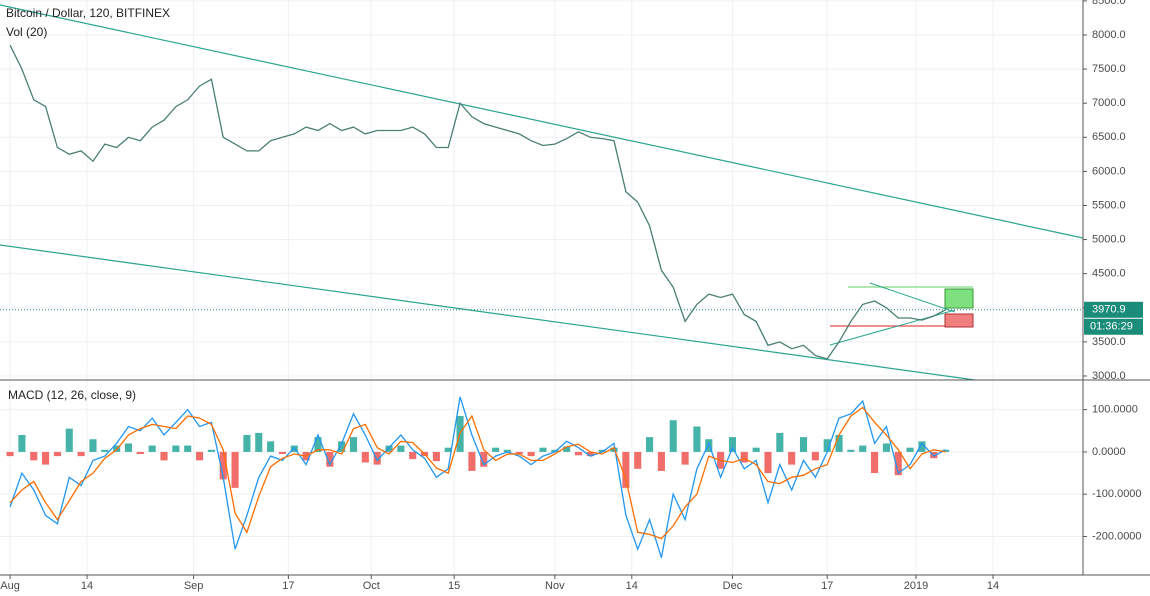 The width and height of the screenshot is (1150, 596). I want to click on countdown-label: 01:36:29, so click(1111, 327).